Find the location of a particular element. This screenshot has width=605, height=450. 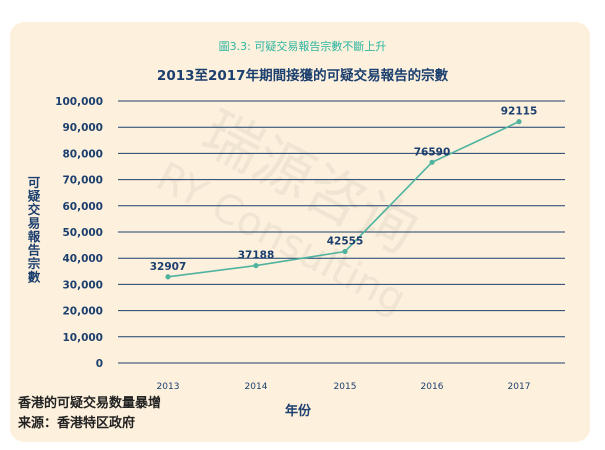

x-tick-labels: 2013 2014 2015 2016 2017 is located at coordinates (344, 387).